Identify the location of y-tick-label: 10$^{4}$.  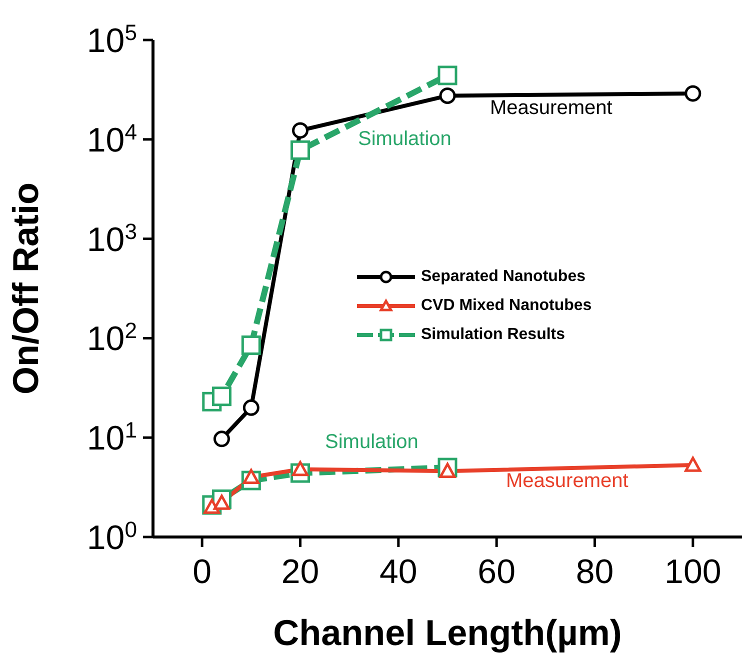
(111, 139).